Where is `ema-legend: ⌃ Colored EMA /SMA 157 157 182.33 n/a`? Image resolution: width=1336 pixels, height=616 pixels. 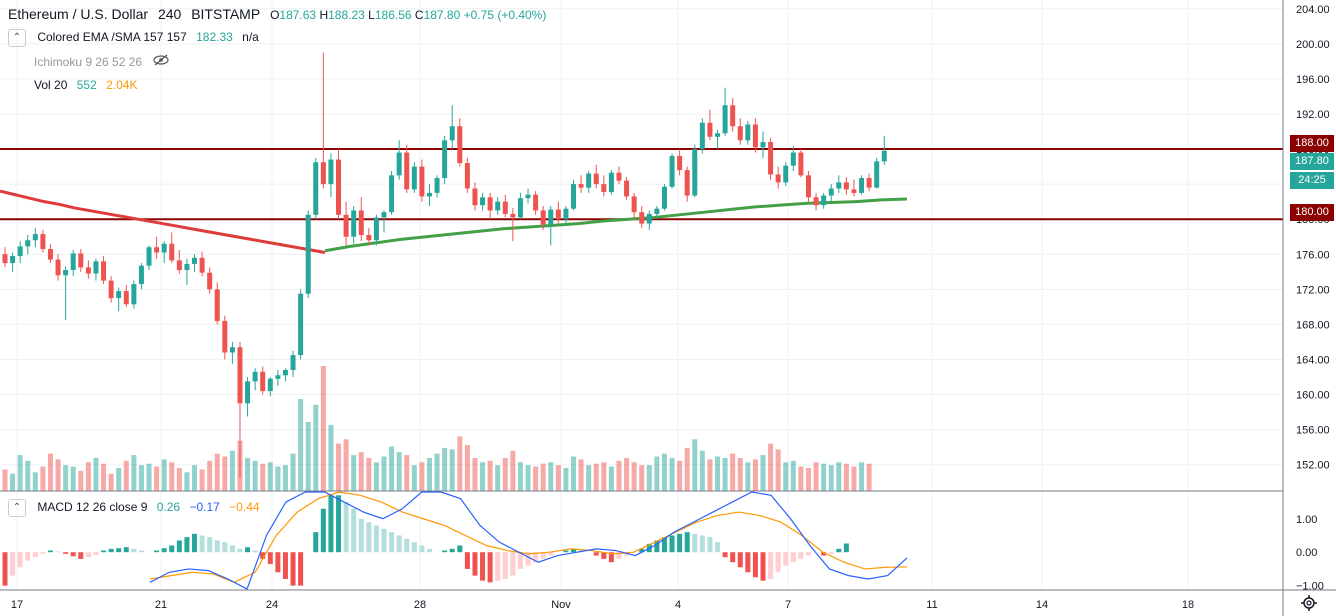
ema-legend: ⌃ Colored EMA /SMA 157 157 182.33 n/a is located at coordinates (133, 38).